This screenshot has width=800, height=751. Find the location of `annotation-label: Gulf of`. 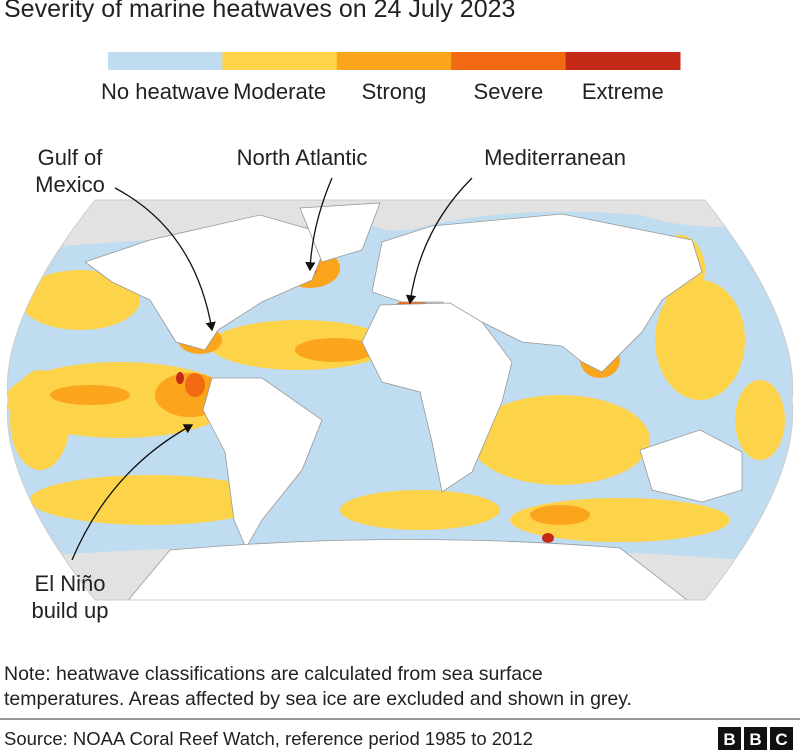

annotation-label: Gulf of is located at coordinates (71, 157).